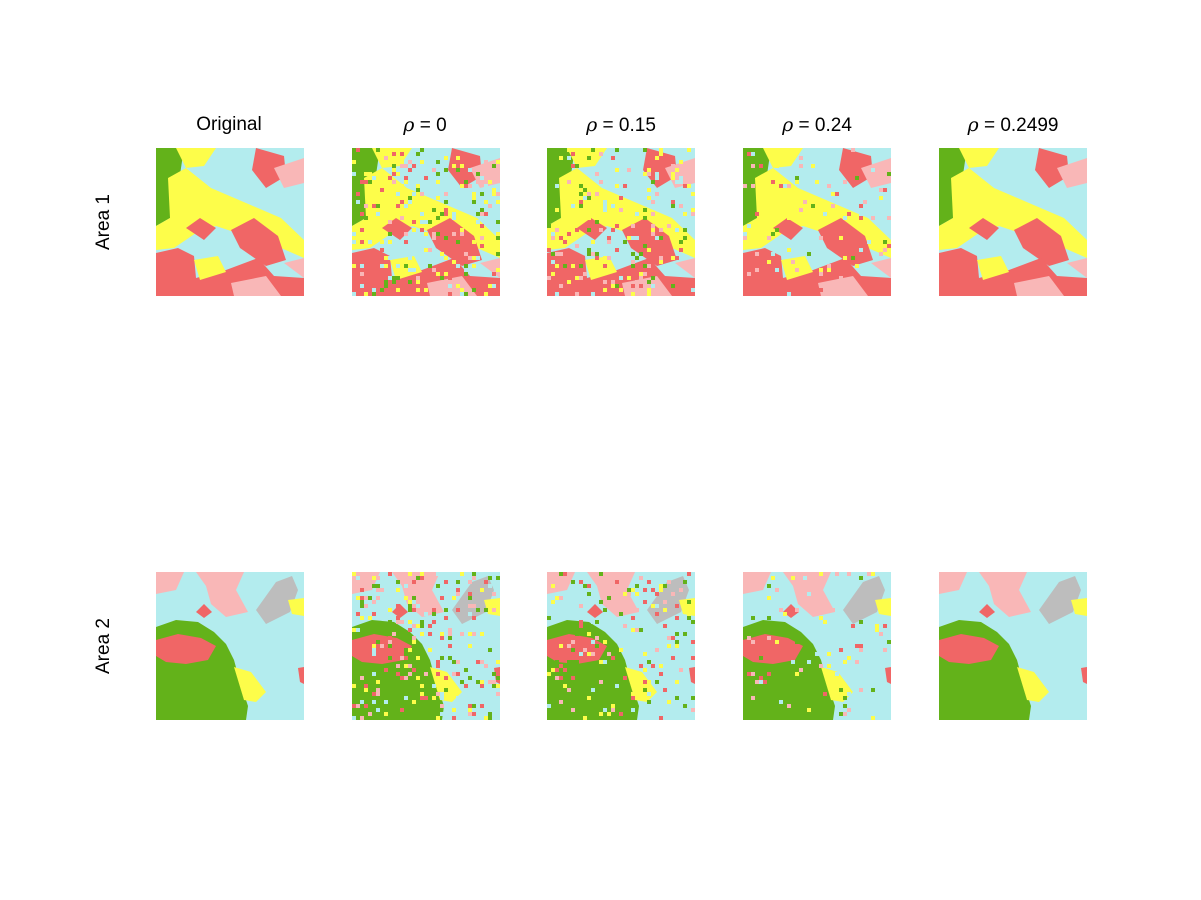 The height and width of the screenshot is (900, 1201). What do you see at coordinates (1013, 125) in the screenshot?
I see `column-title-rho-0.2499: ρ = 0.2499` at bounding box center [1013, 125].